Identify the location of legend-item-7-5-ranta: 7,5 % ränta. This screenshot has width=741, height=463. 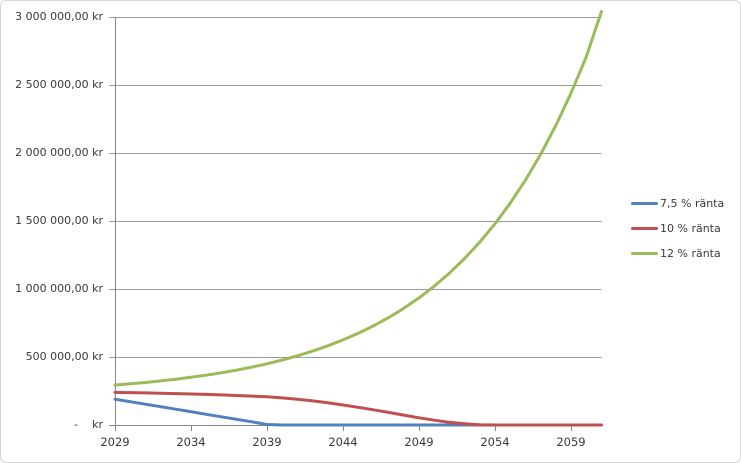
(677, 203).